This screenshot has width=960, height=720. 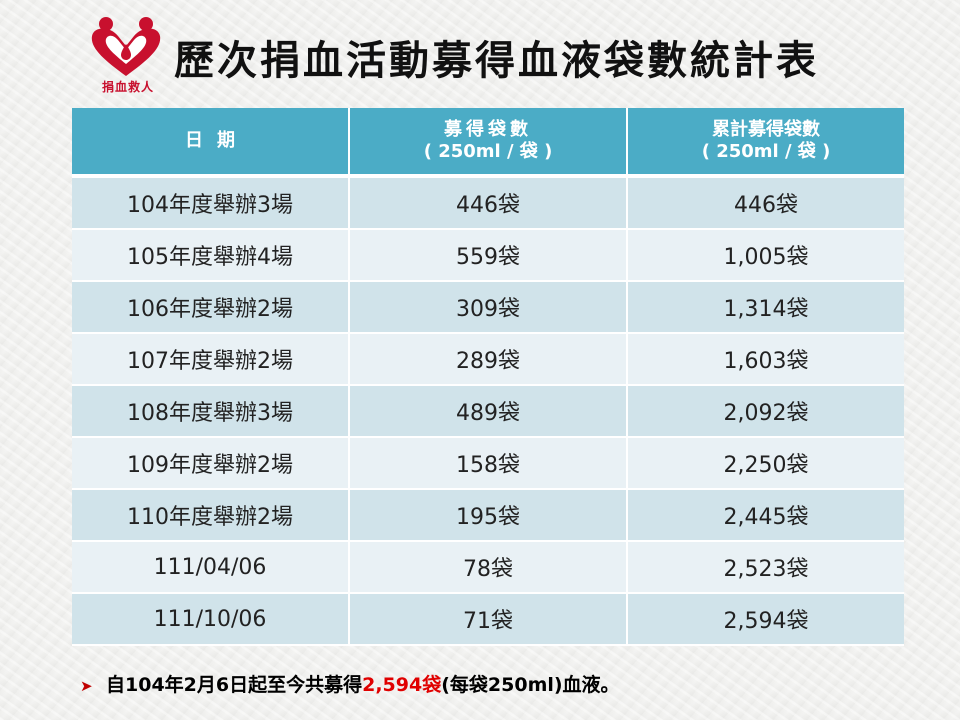 I want to click on header-date: 日期, so click(x=211, y=143).